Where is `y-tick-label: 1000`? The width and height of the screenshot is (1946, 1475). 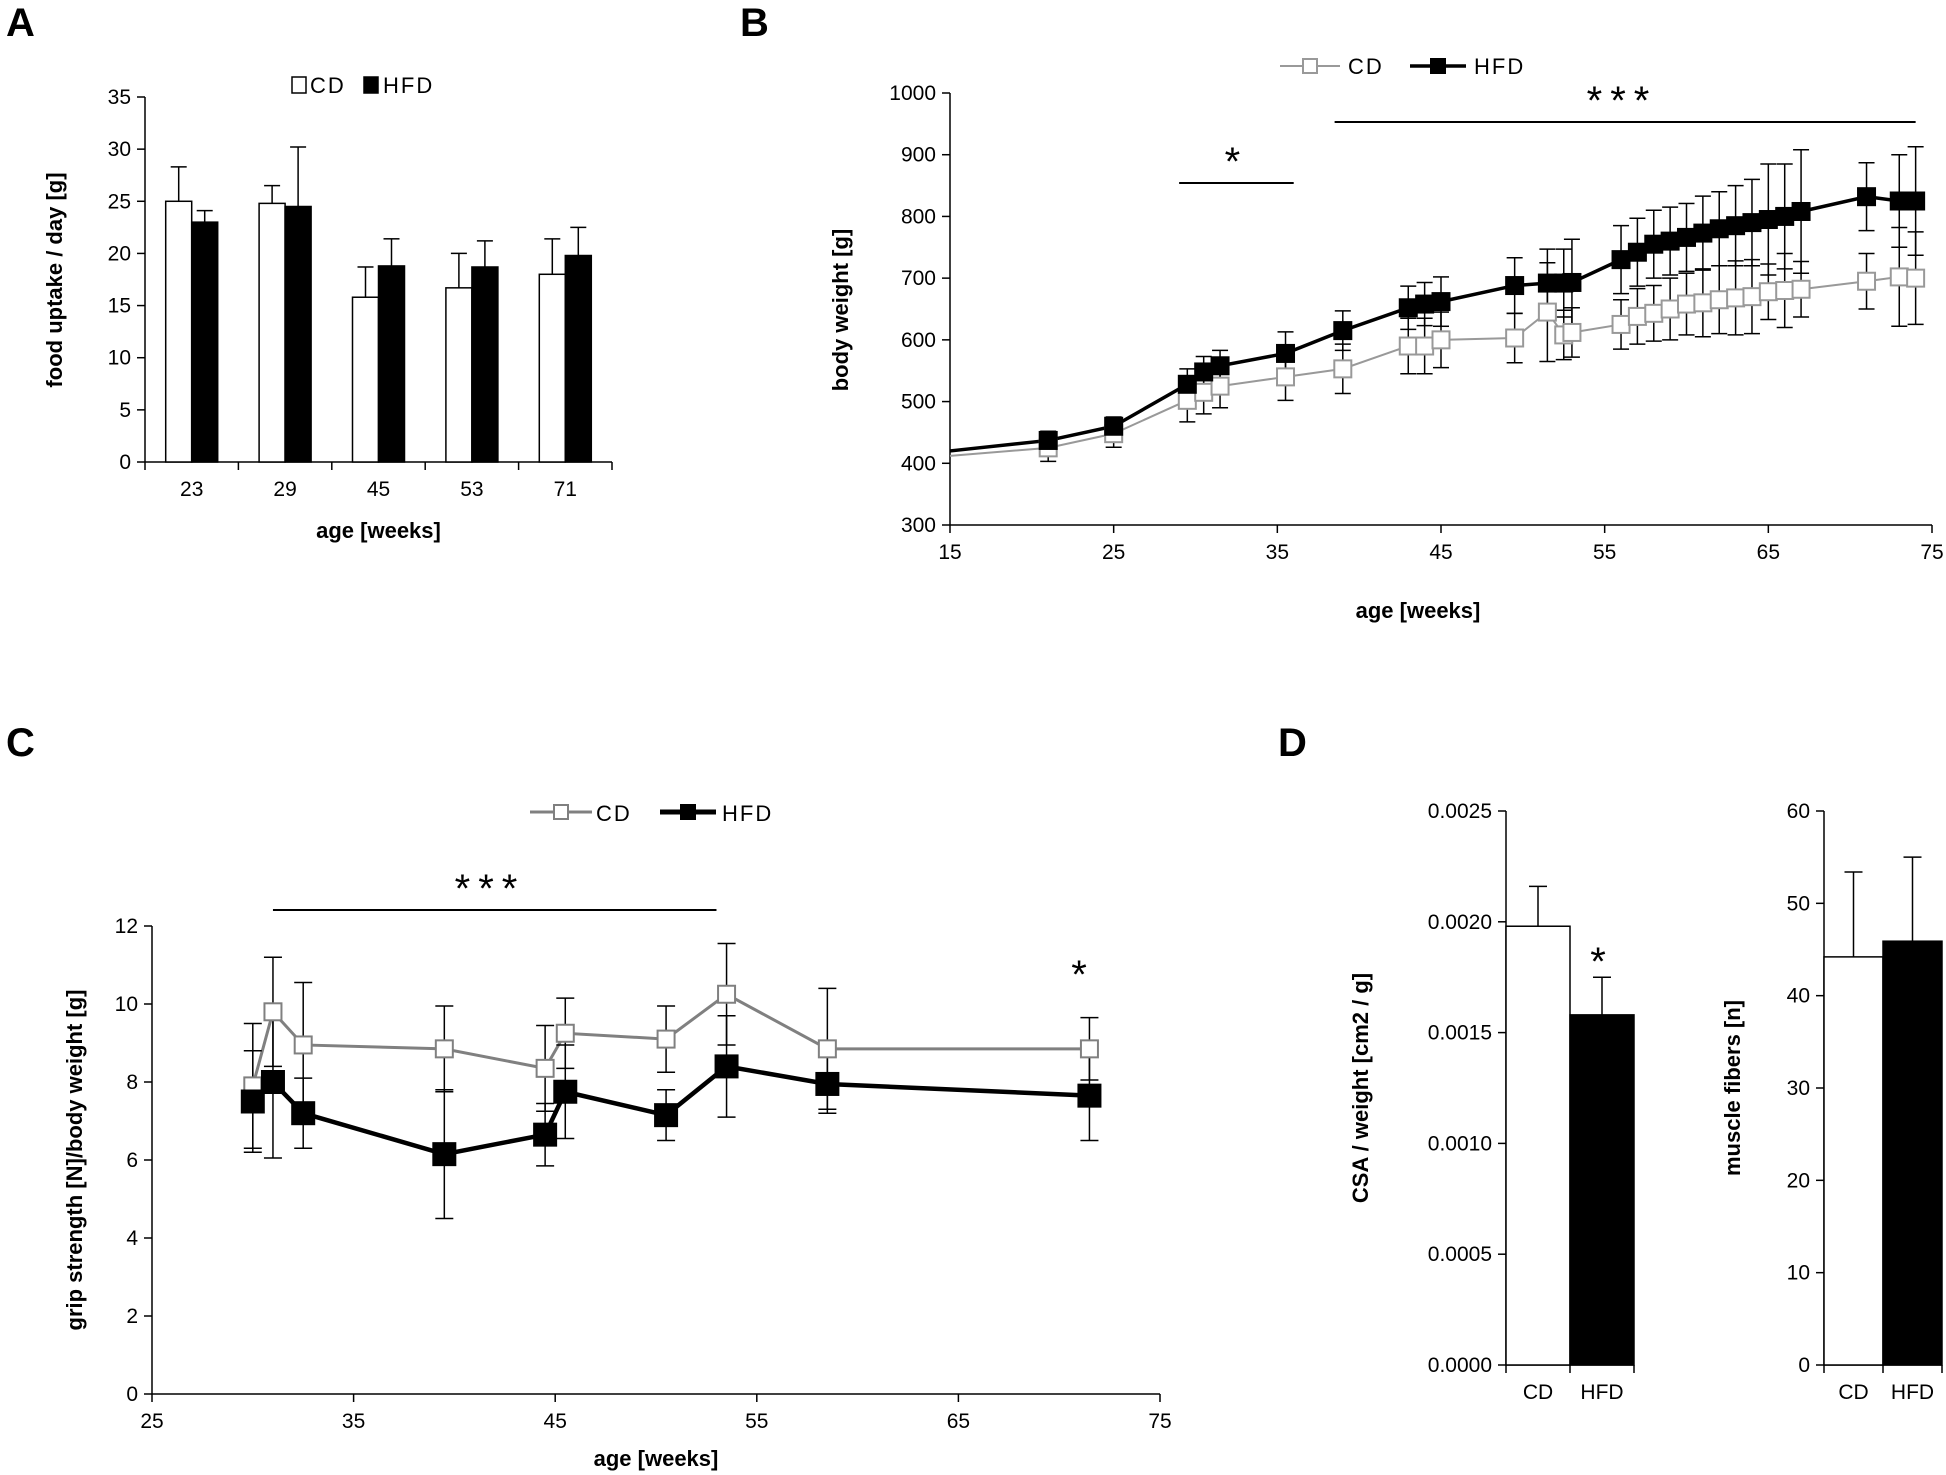
y-tick-label: 1000 is located at coordinates (912, 93).